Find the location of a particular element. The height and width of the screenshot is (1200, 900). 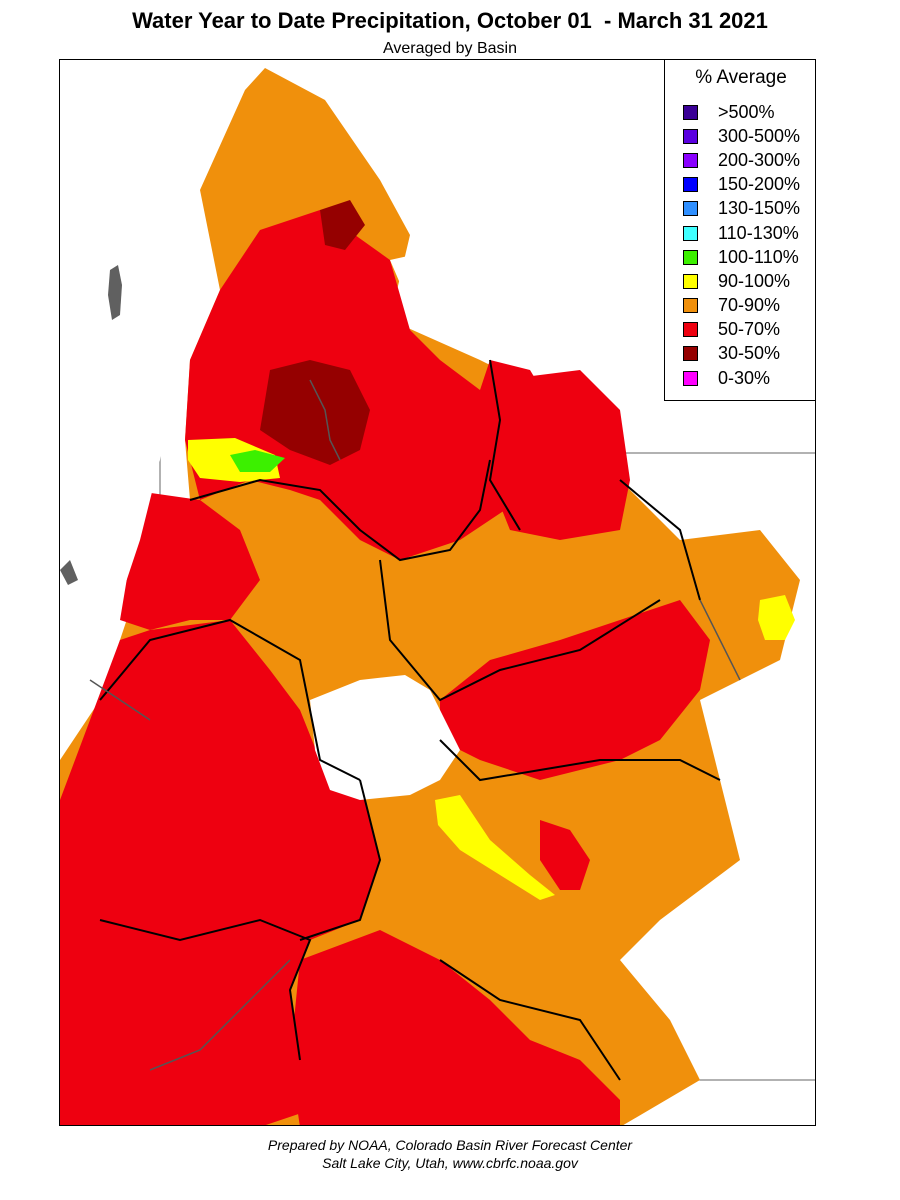

legend-label: 100-110% is located at coordinates (758, 256).